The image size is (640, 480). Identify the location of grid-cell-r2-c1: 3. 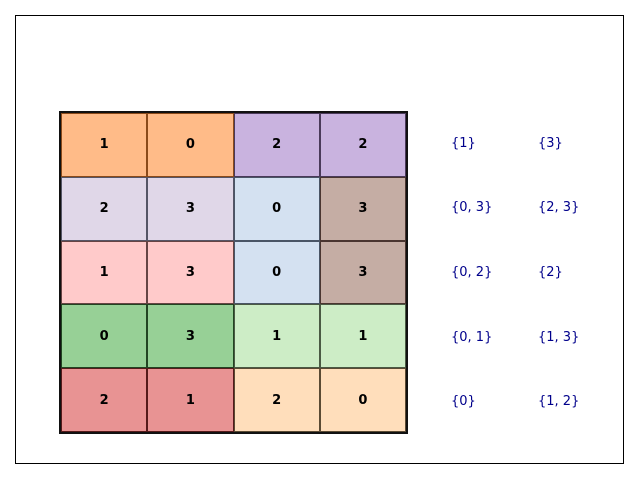
(190, 272).